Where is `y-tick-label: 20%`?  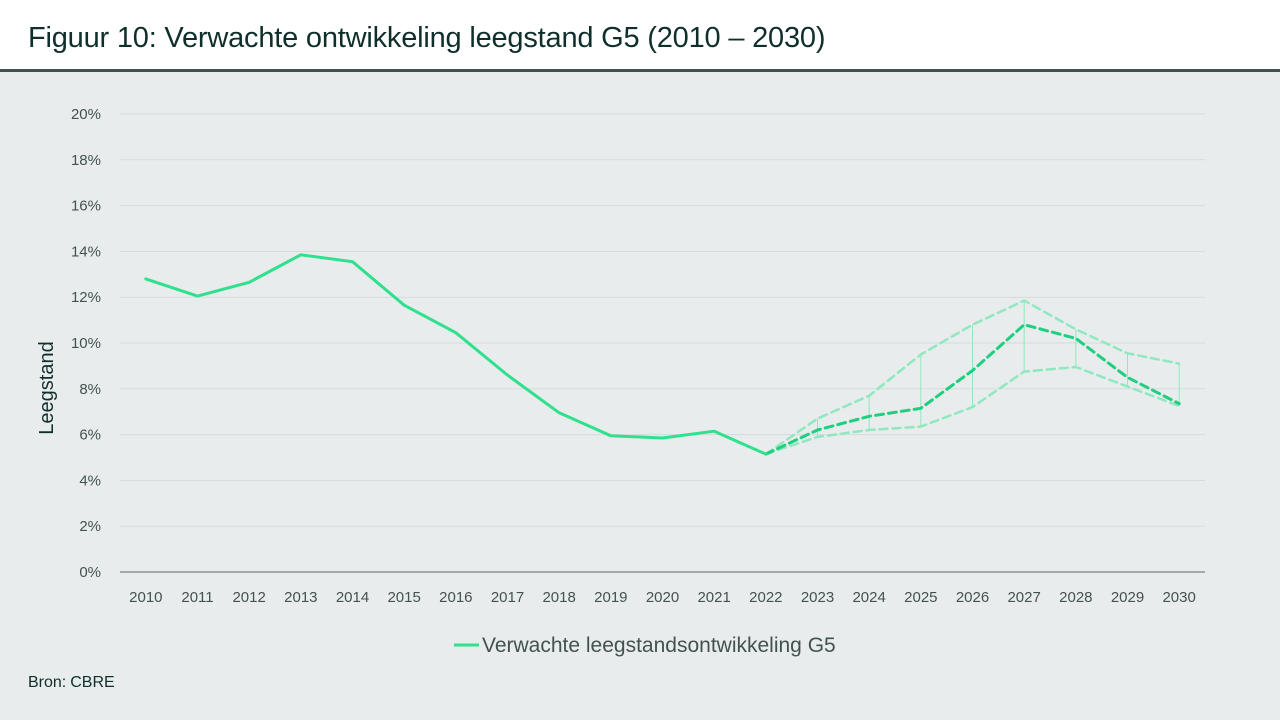
y-tick-label: 20% is located at coordinates (86, 114).